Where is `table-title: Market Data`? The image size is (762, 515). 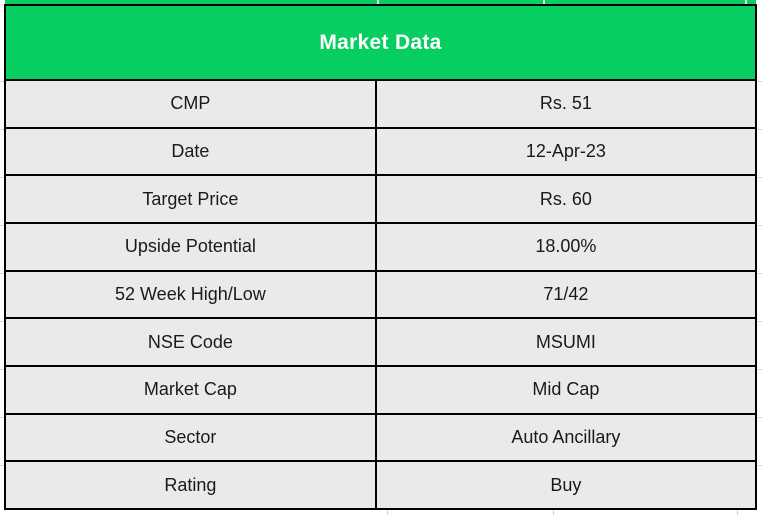
table-title: Market Data is located at coordinates (380, 43).